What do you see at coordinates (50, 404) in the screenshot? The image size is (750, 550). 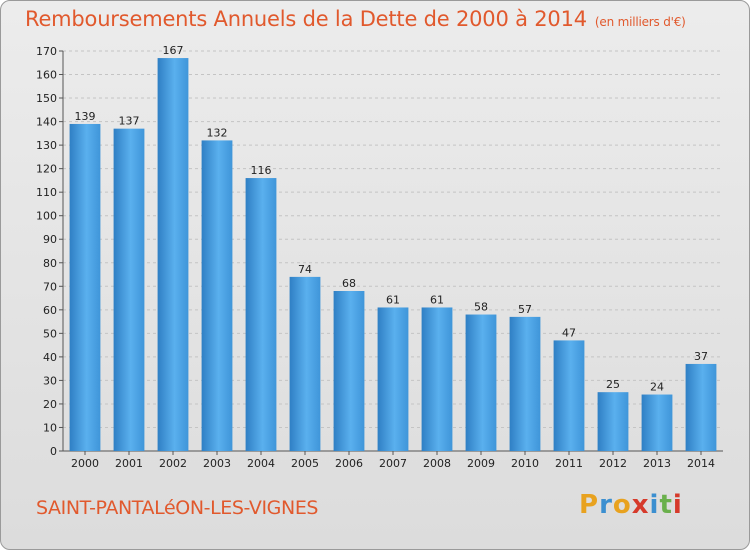 I see `y-tick-label: 20` at bounding box center [50, 404].